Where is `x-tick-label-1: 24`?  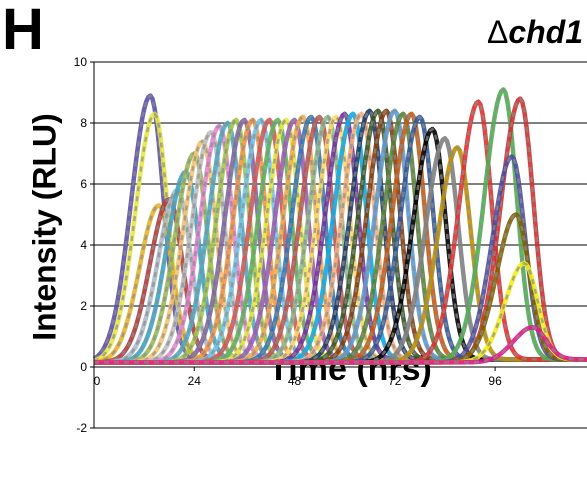
x-tick-label-1: 24 is located at coordinates (195, 381).